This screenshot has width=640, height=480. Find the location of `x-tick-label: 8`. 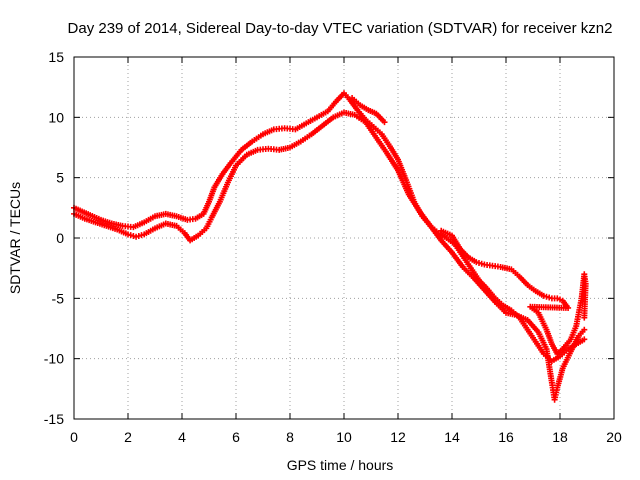

x-tick-label: 8 is located at coordinates (290, 437).